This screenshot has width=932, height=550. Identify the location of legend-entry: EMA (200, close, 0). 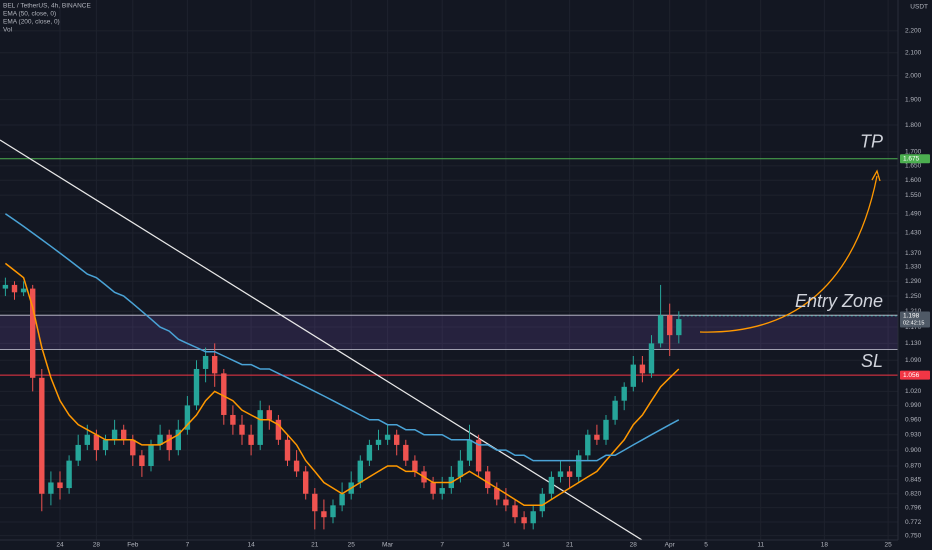
(31, 22).